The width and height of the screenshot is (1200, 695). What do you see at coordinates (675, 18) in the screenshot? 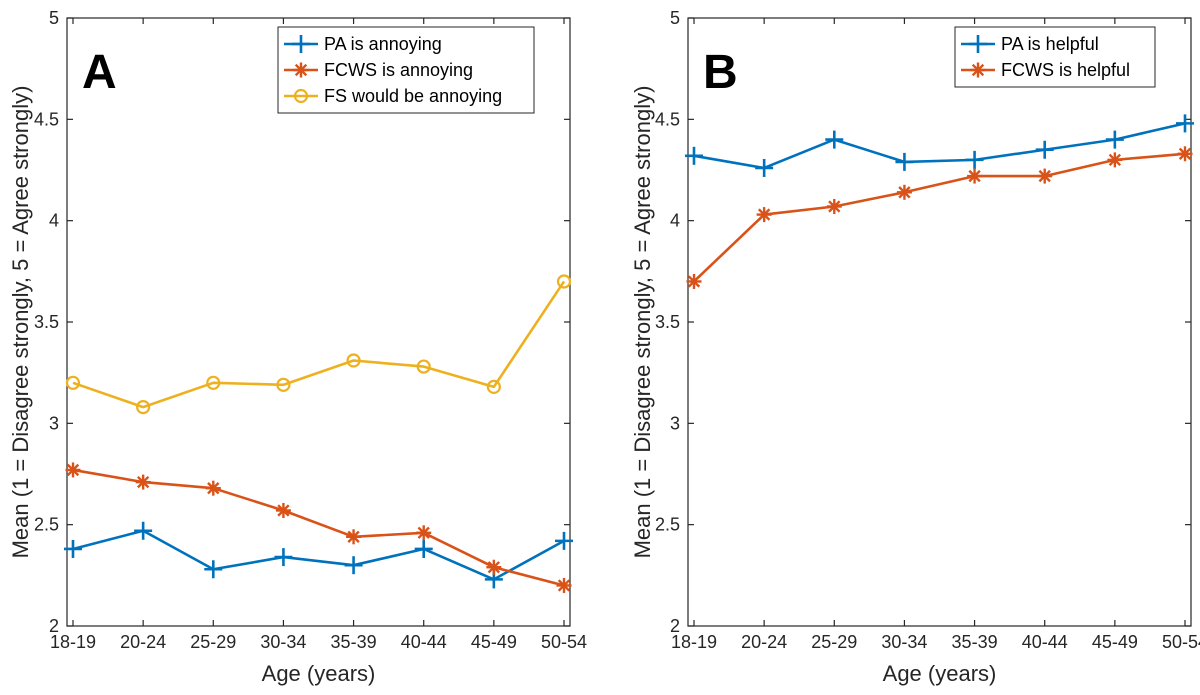
I see `y-tick-label: 5` at bounding box center [675, 18].